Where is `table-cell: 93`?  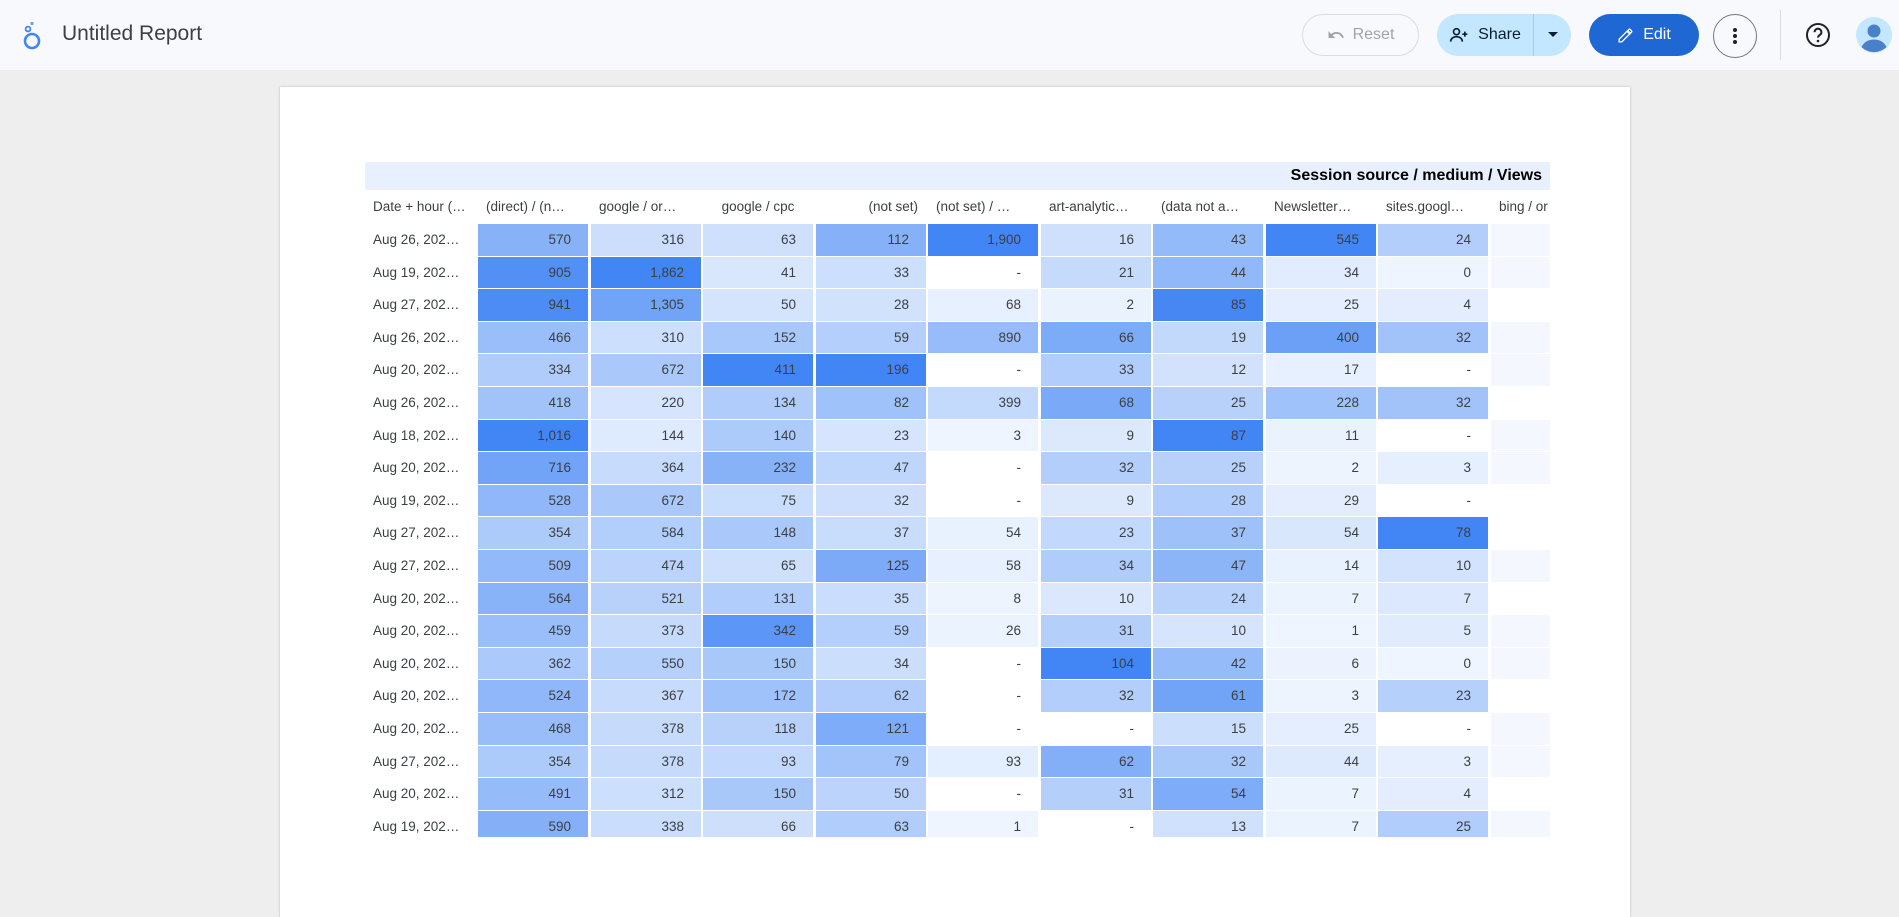 table-cell: 93 is located at coordinates (983, 761).